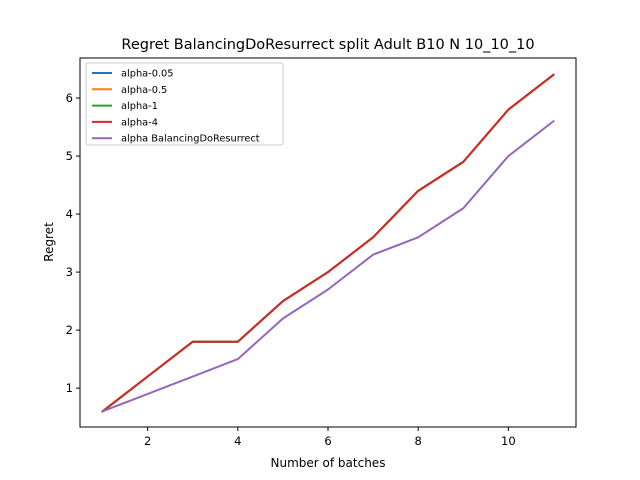 The height and width of the screenshot is (480, 640). I want to click on legend-box, so click(184, 104).